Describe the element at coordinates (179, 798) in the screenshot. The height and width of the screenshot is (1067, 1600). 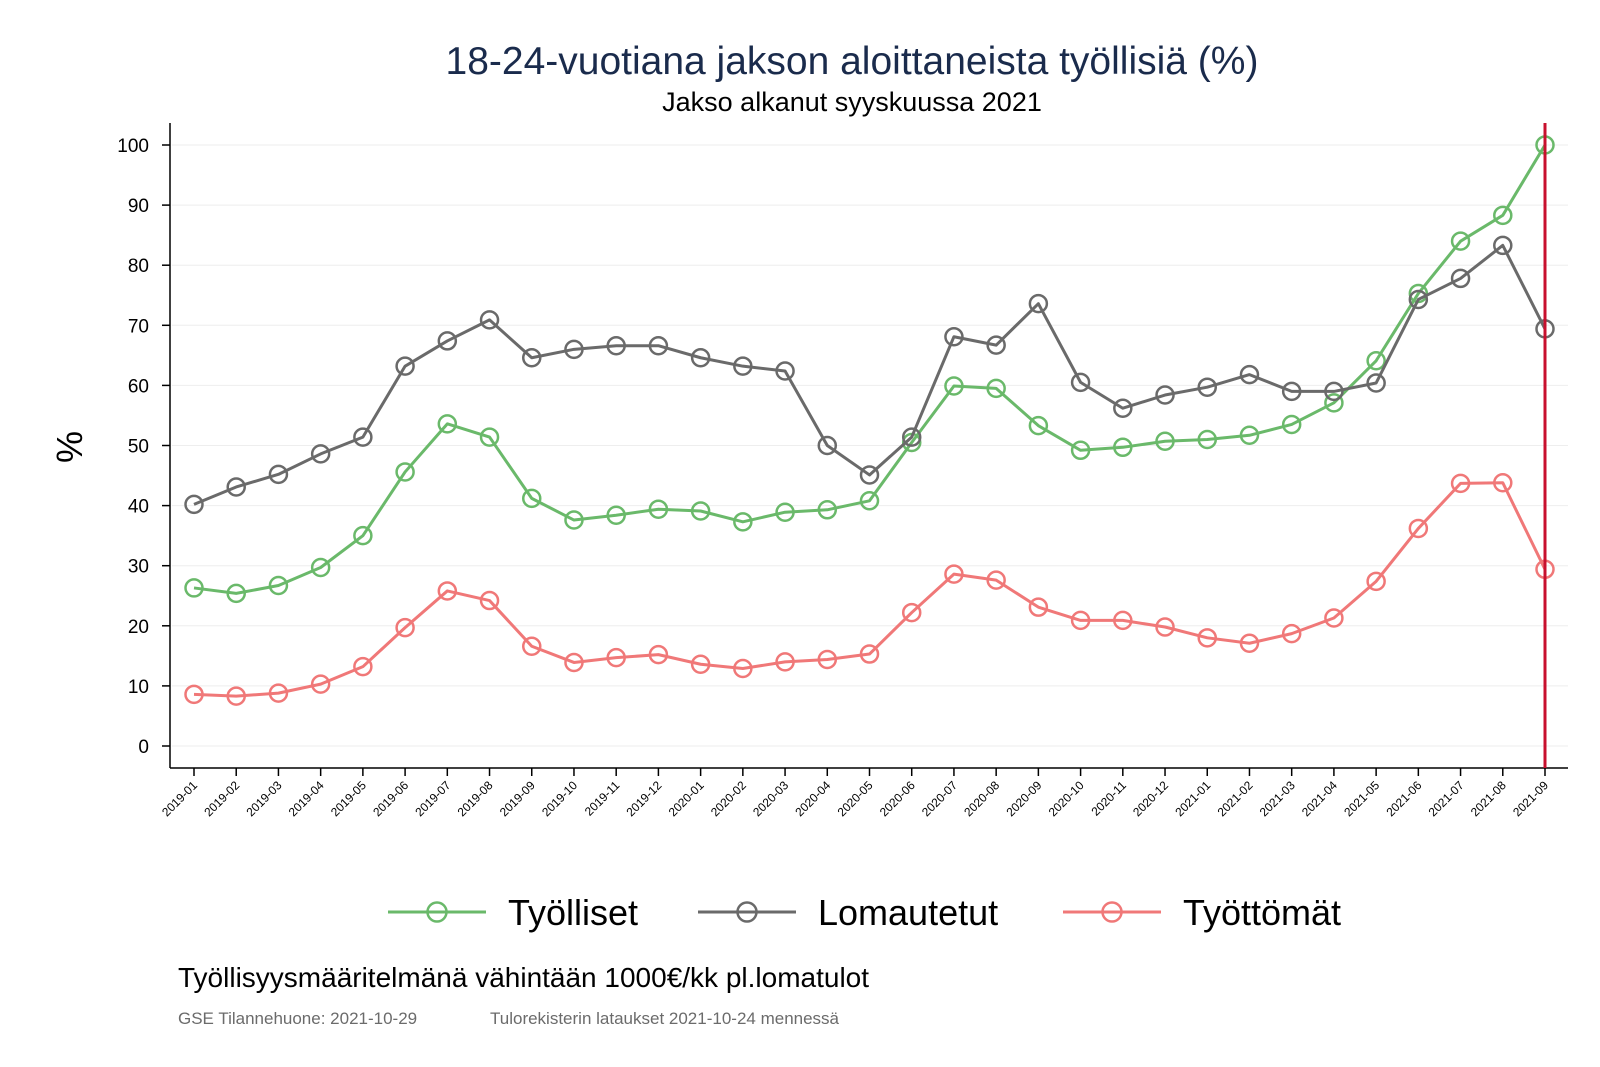
I see `x-tick-label-2019-01: 2019-01` at that location.